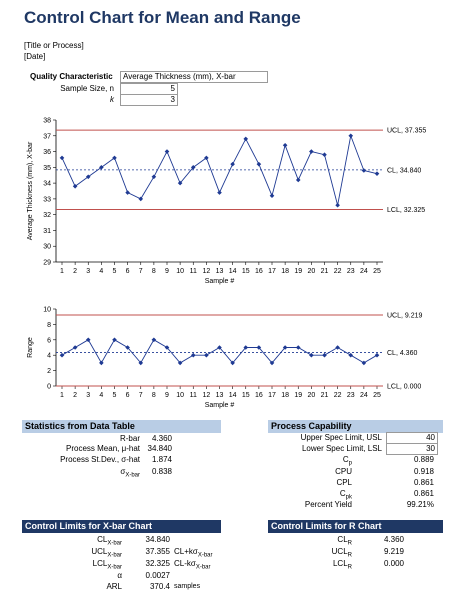 This screenshot has height=616, width=474. I want to click on r-ucl-label: UCLR, so click(307, 553).